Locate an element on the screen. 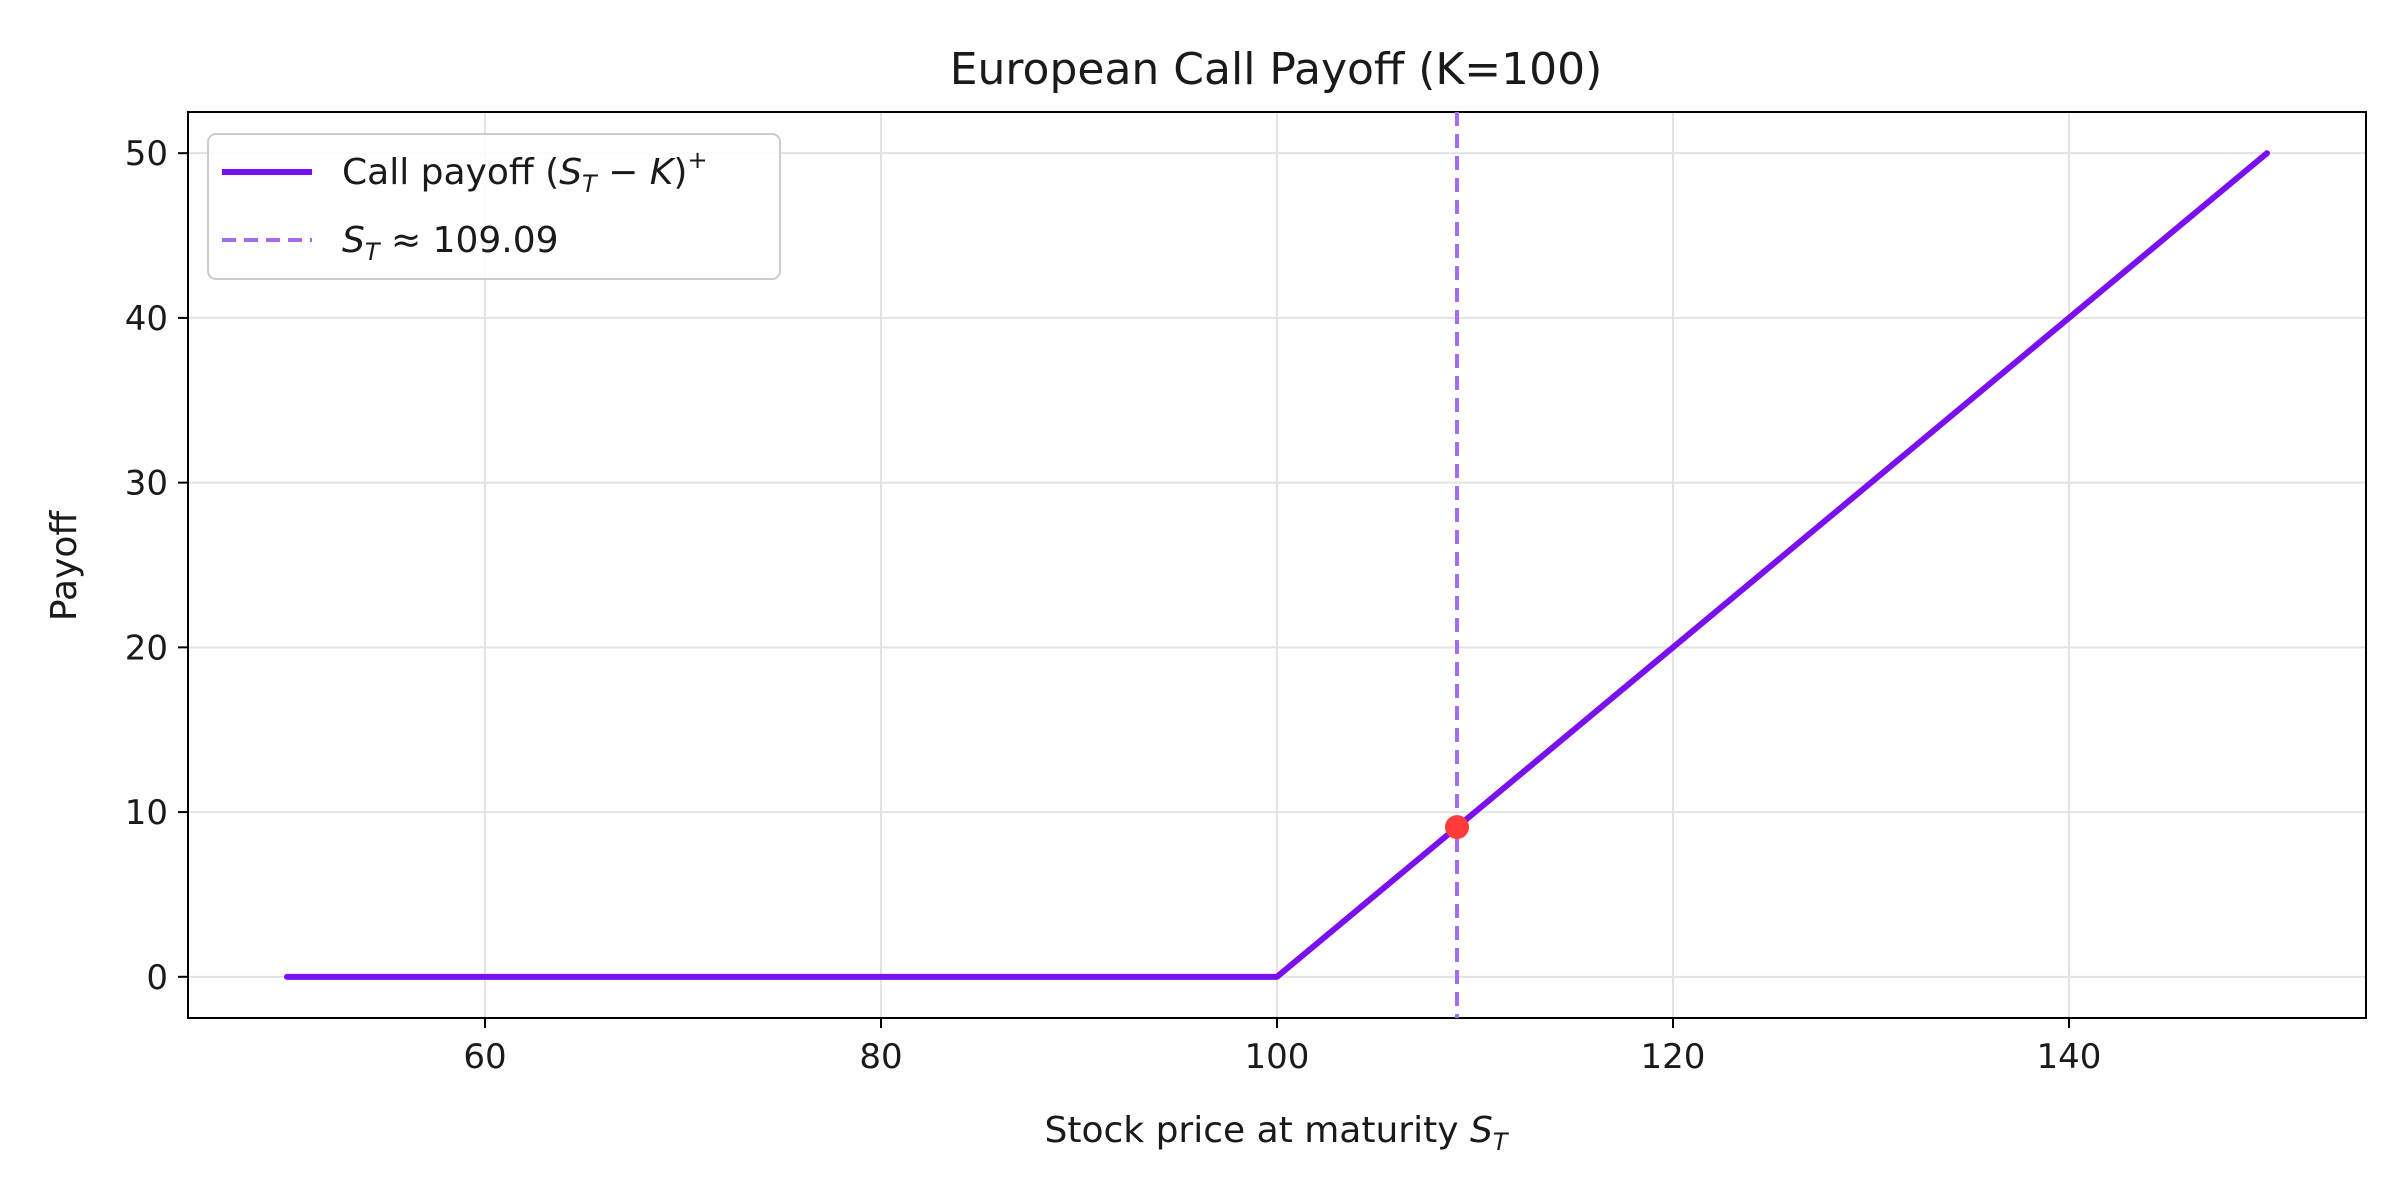 This screenshot has height=1200, width=2400. y-tick-label: 20 is located at coordinates (146, 648).